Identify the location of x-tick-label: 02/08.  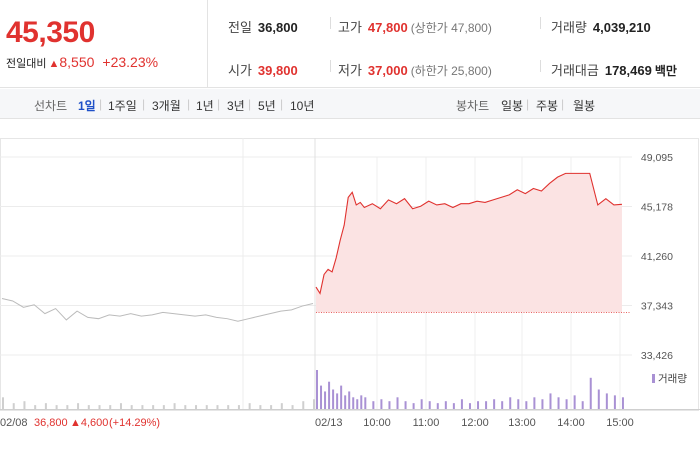
(14, 423).